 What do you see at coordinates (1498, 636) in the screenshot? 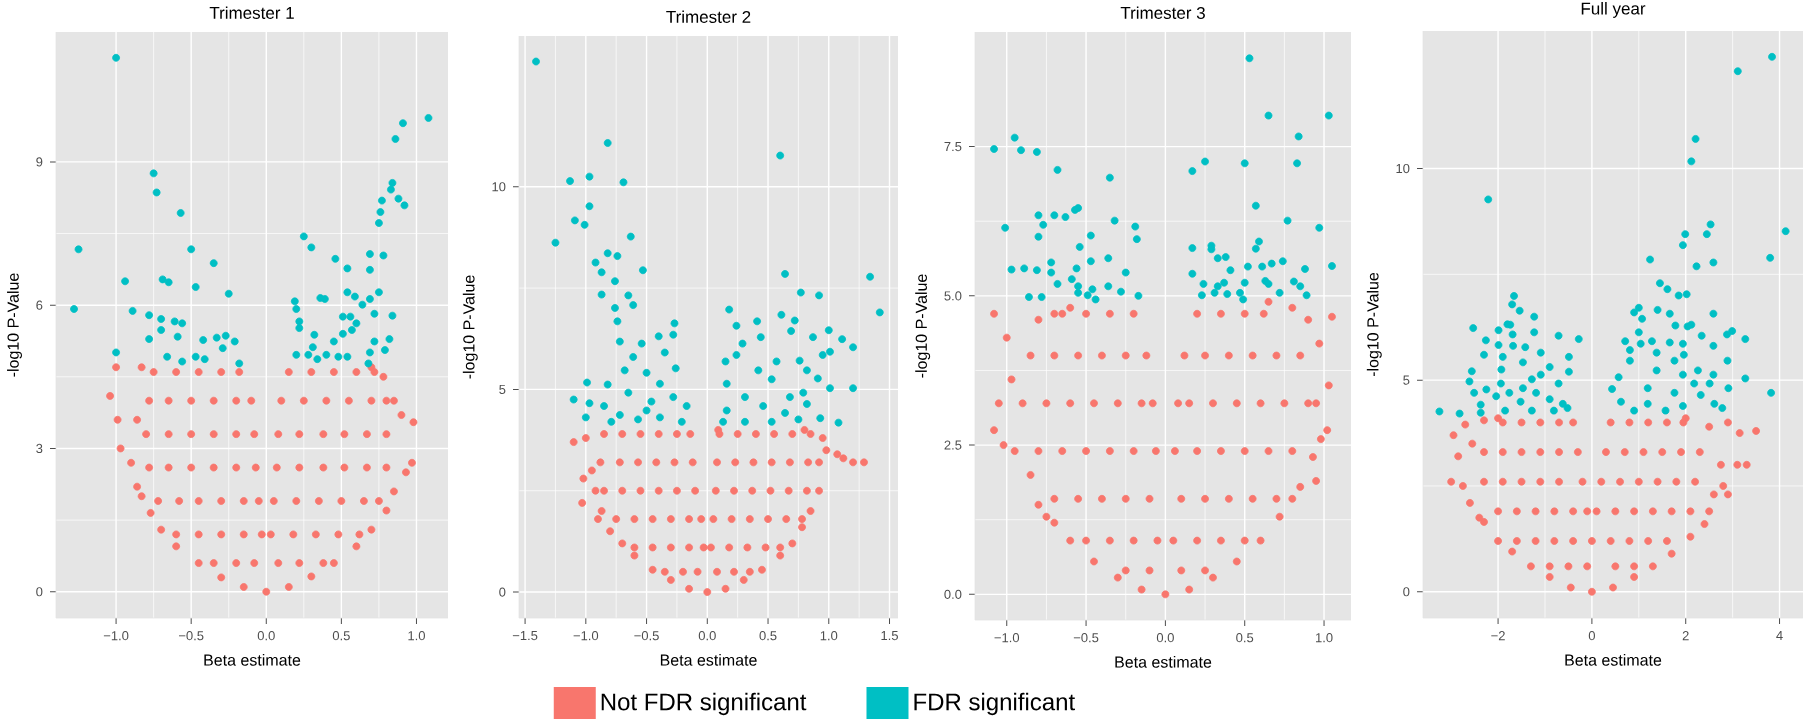
I see `x-tick-label: −2` at bounding box center [1498, 636].